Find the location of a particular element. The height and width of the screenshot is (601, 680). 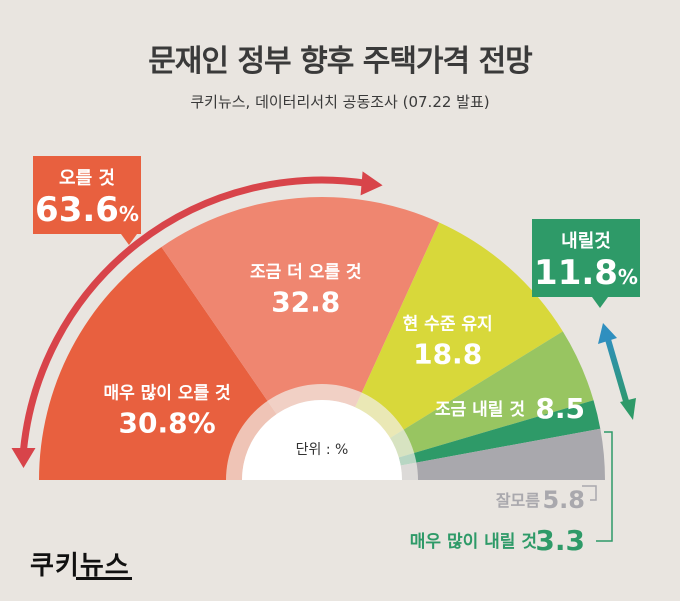

leader-line-fall-much is located at coordinates (604, 486).